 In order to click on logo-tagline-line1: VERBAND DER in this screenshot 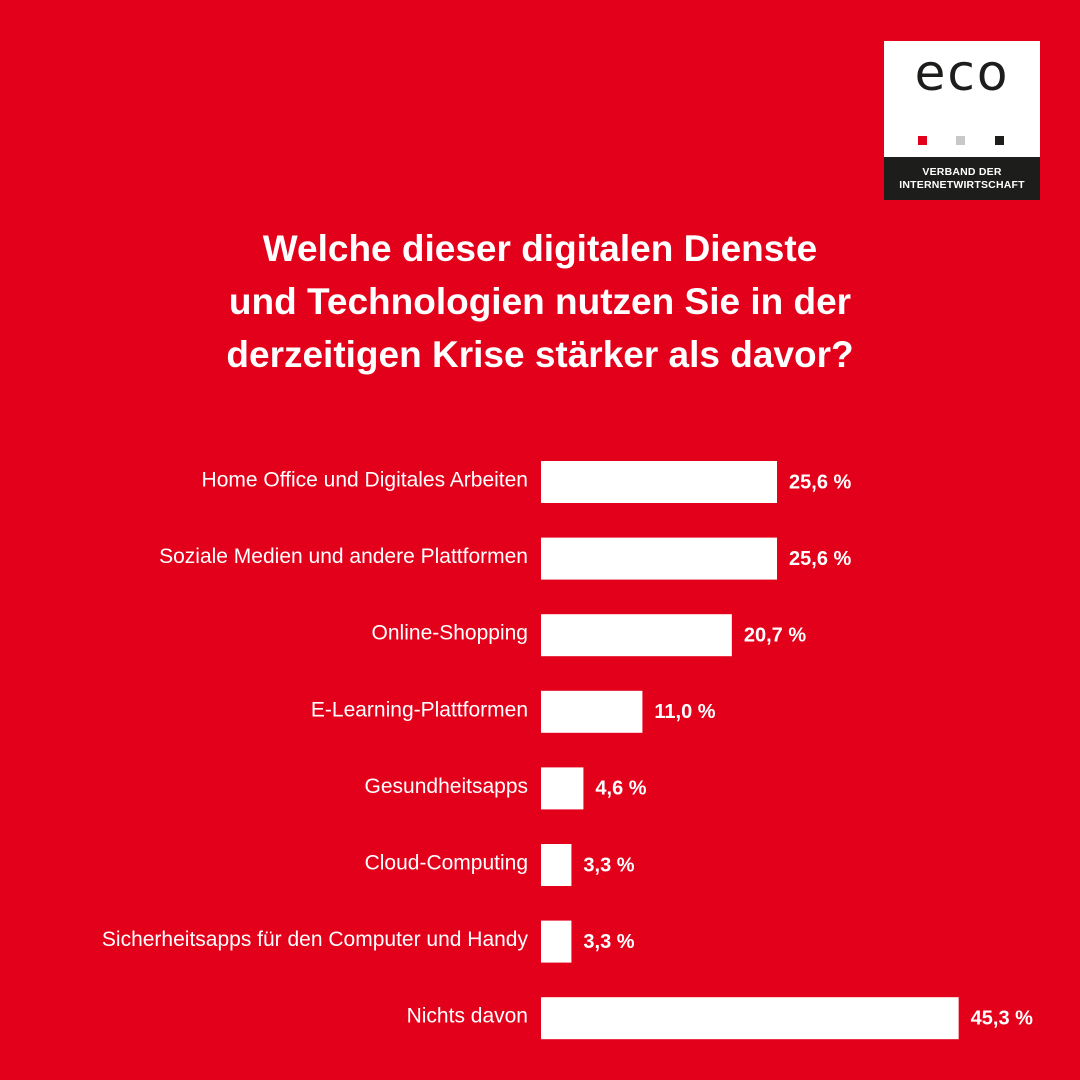, I will do `click(962, 172)`.